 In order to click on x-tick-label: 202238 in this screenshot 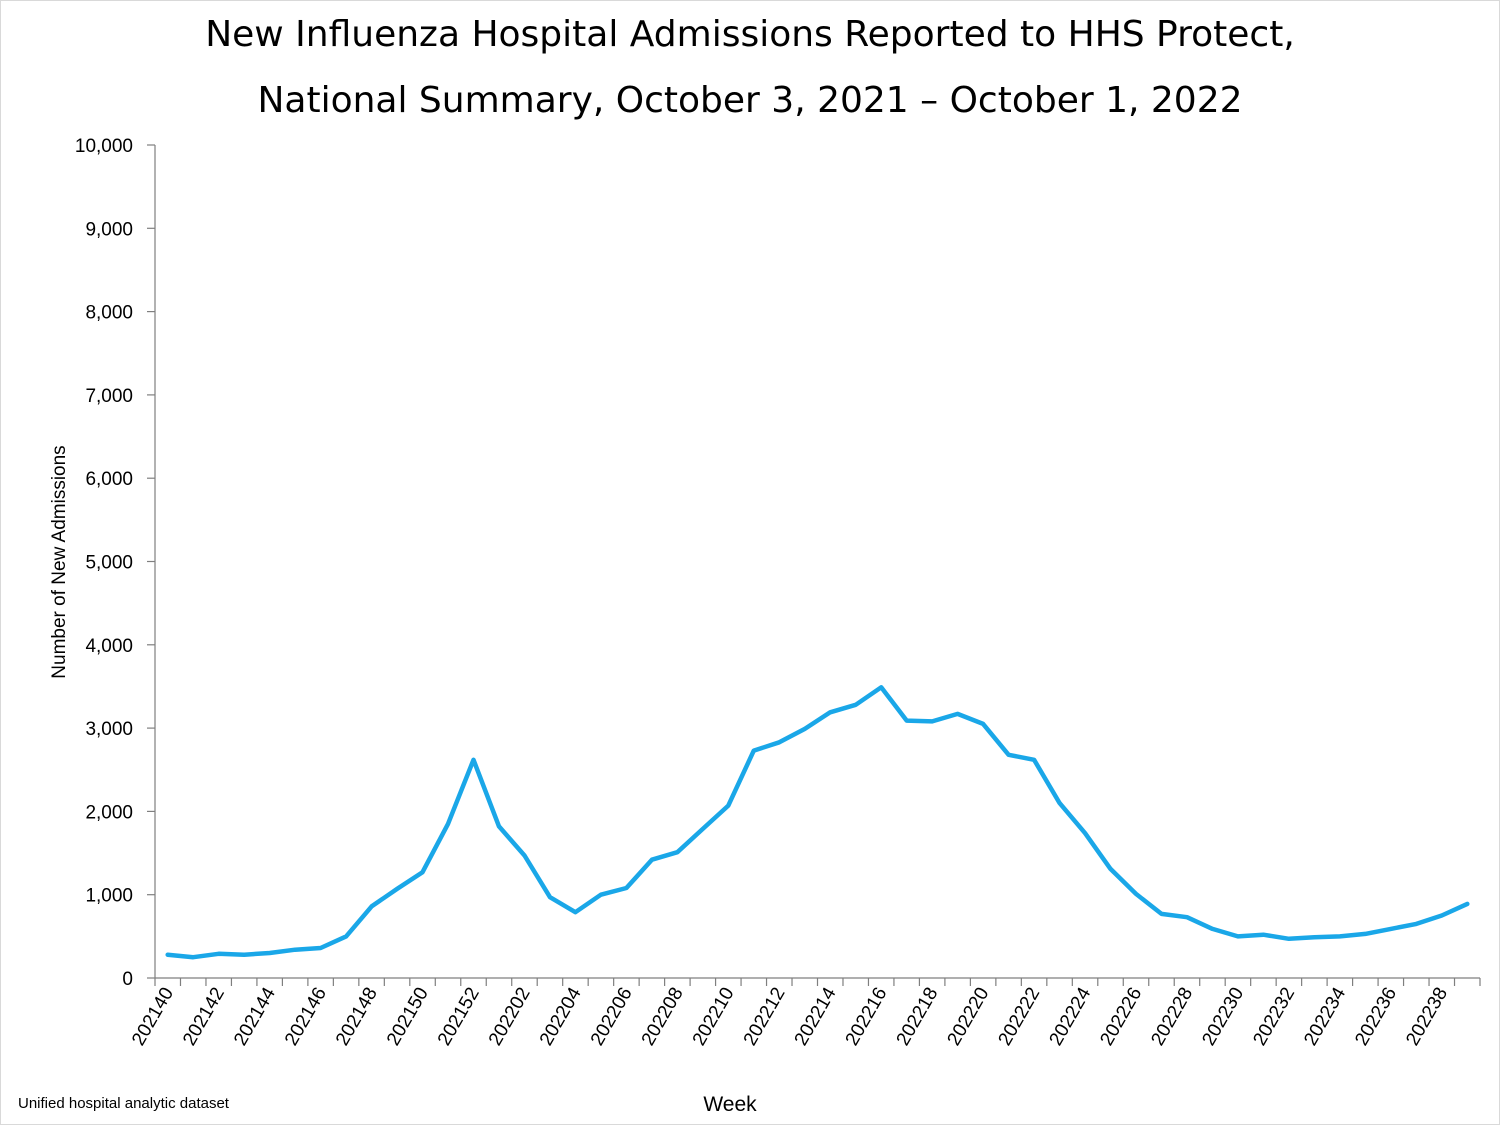, I will do `click(1427, 1016)`.